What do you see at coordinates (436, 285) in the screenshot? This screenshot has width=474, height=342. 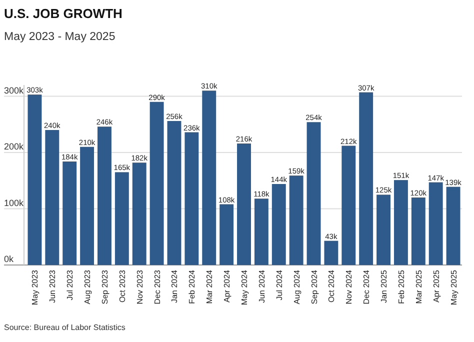 I see `x-tick-label: Apr 2025` at bounding box center [436, 285].